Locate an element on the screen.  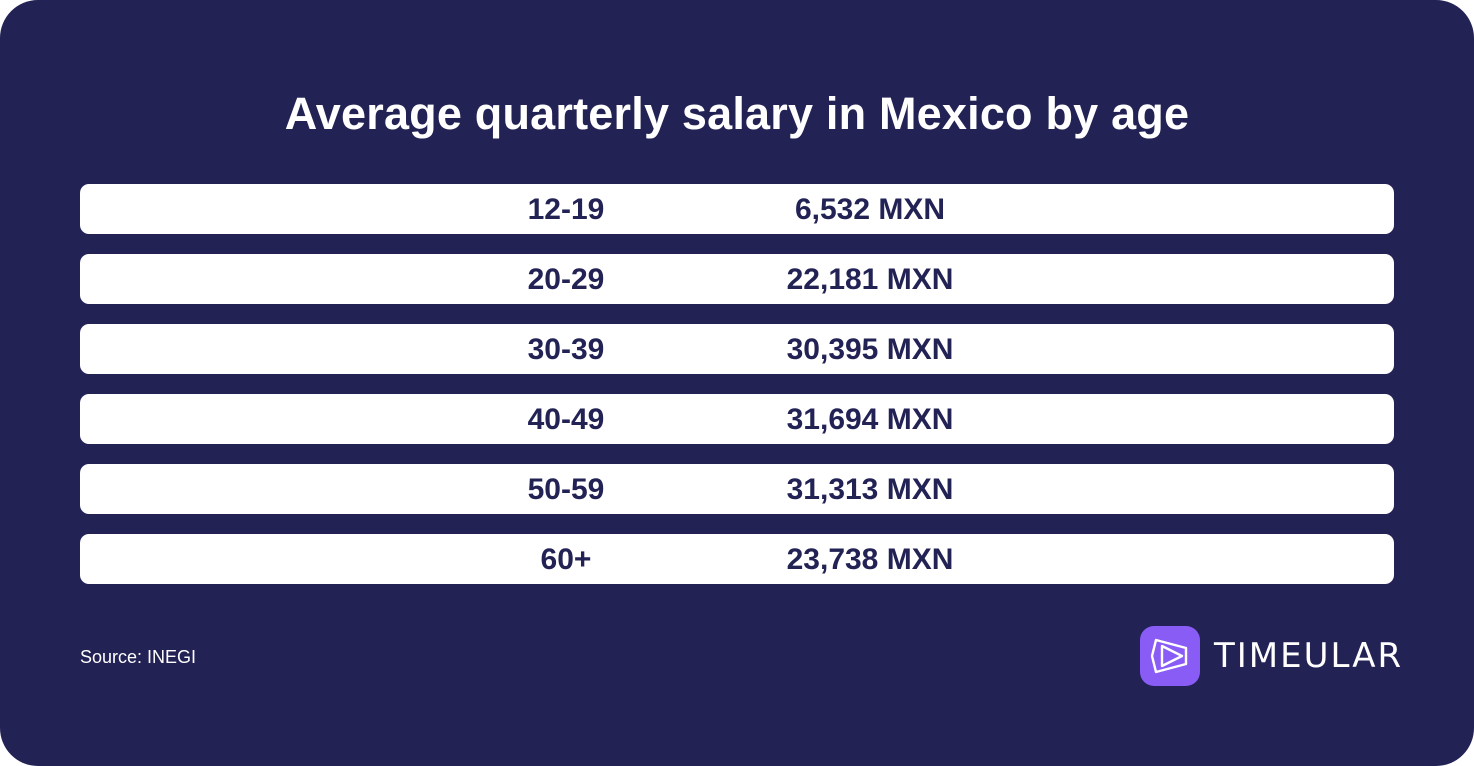
table-row: 60+ 23,738 MXN is located at coordinates (737, 559).